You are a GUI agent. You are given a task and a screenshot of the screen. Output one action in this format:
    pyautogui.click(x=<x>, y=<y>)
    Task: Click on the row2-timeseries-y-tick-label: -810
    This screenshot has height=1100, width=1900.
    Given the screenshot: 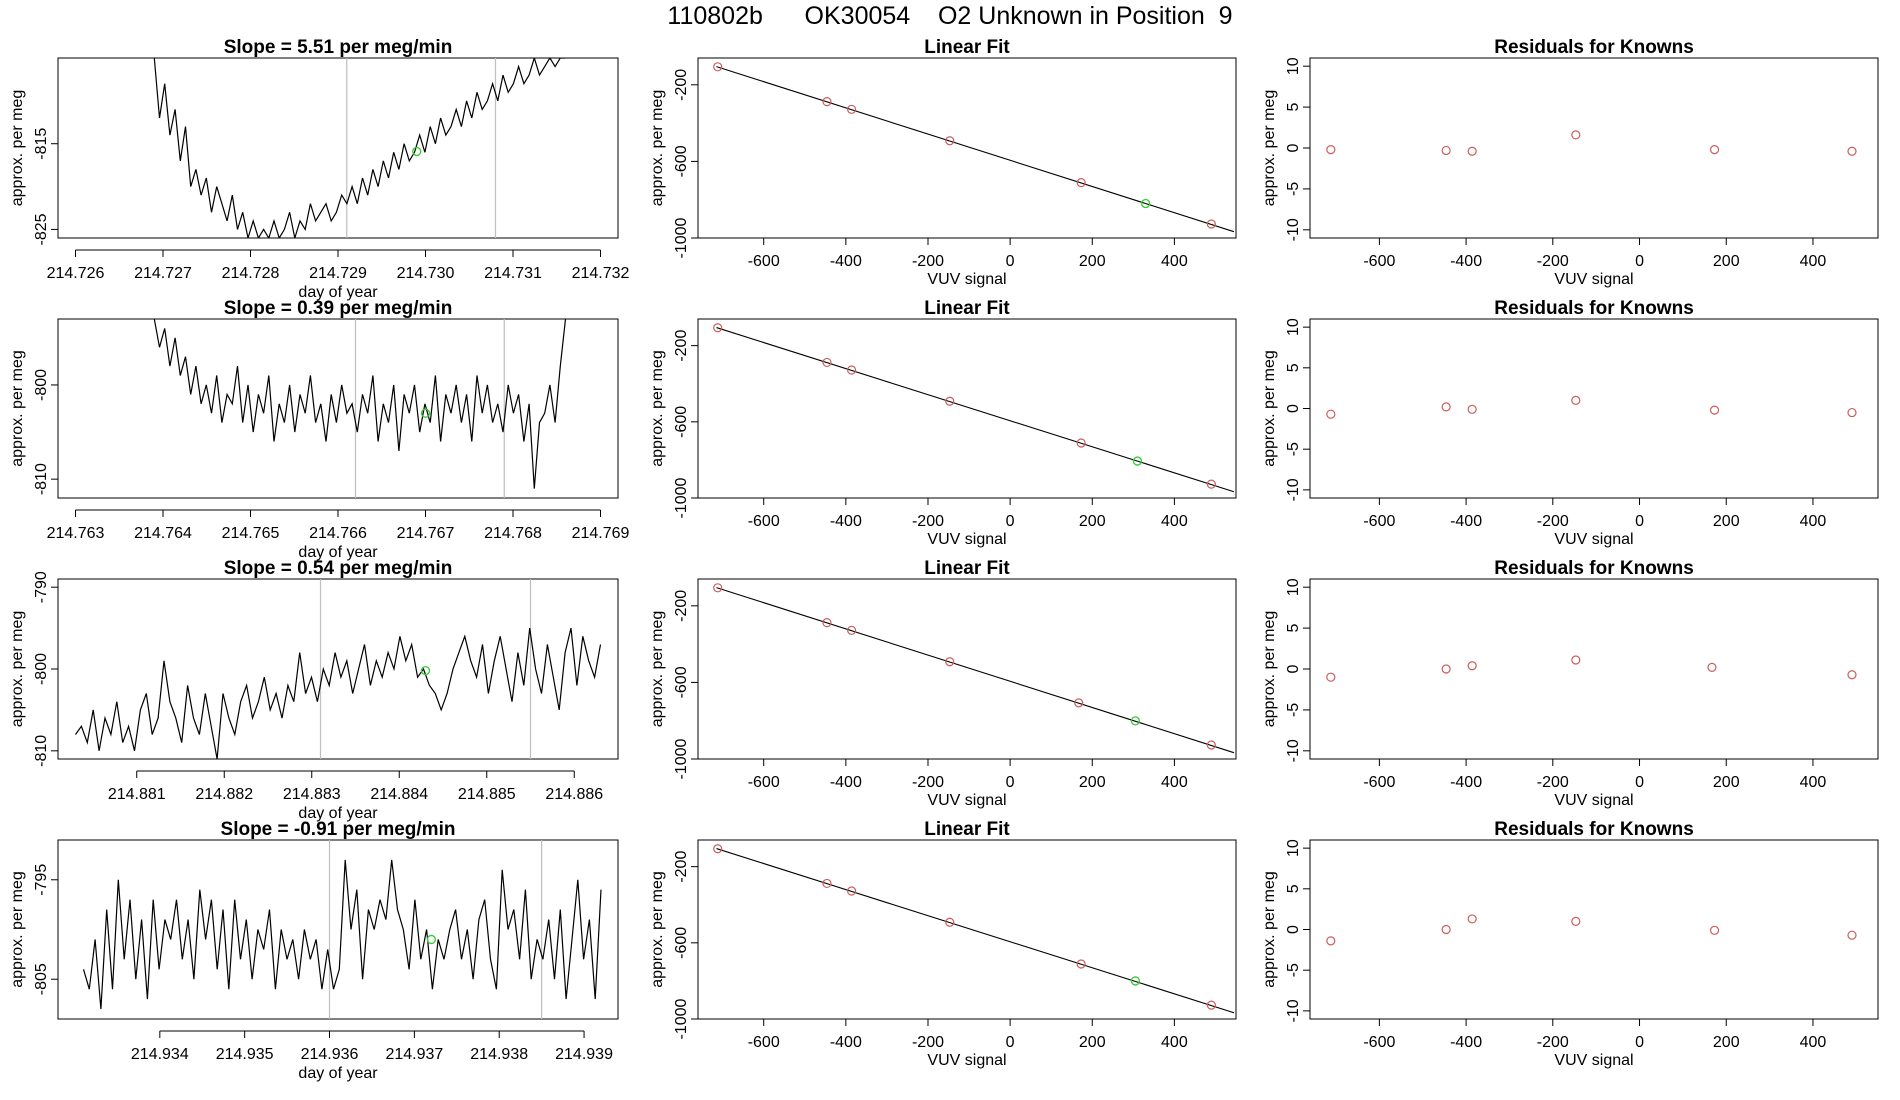 What is the action you would take?
    pyautogui.click(x=41, y=479)
    